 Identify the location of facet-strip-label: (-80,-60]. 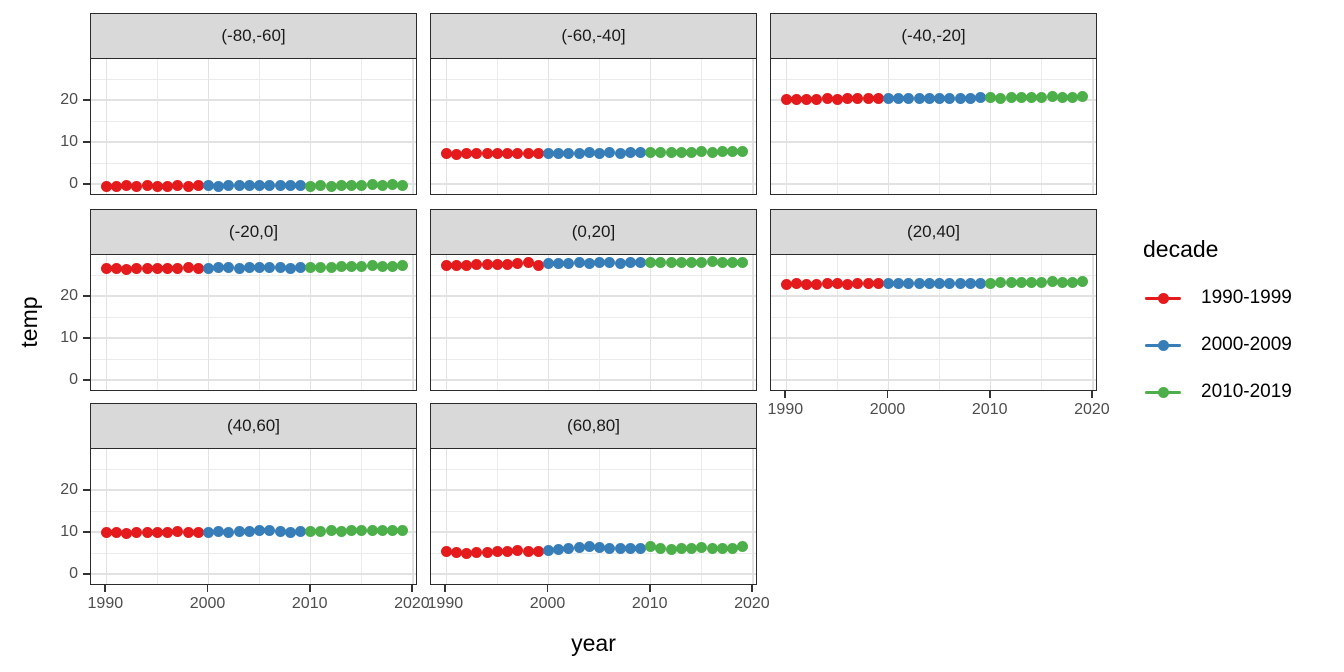
(253, 35).